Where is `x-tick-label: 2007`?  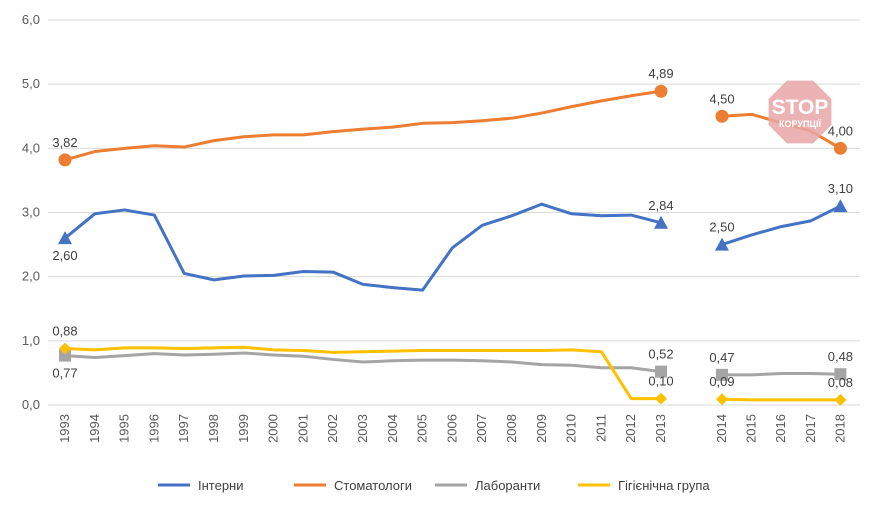
x-tick-label: 2007 is located at coordinates (481, 428).